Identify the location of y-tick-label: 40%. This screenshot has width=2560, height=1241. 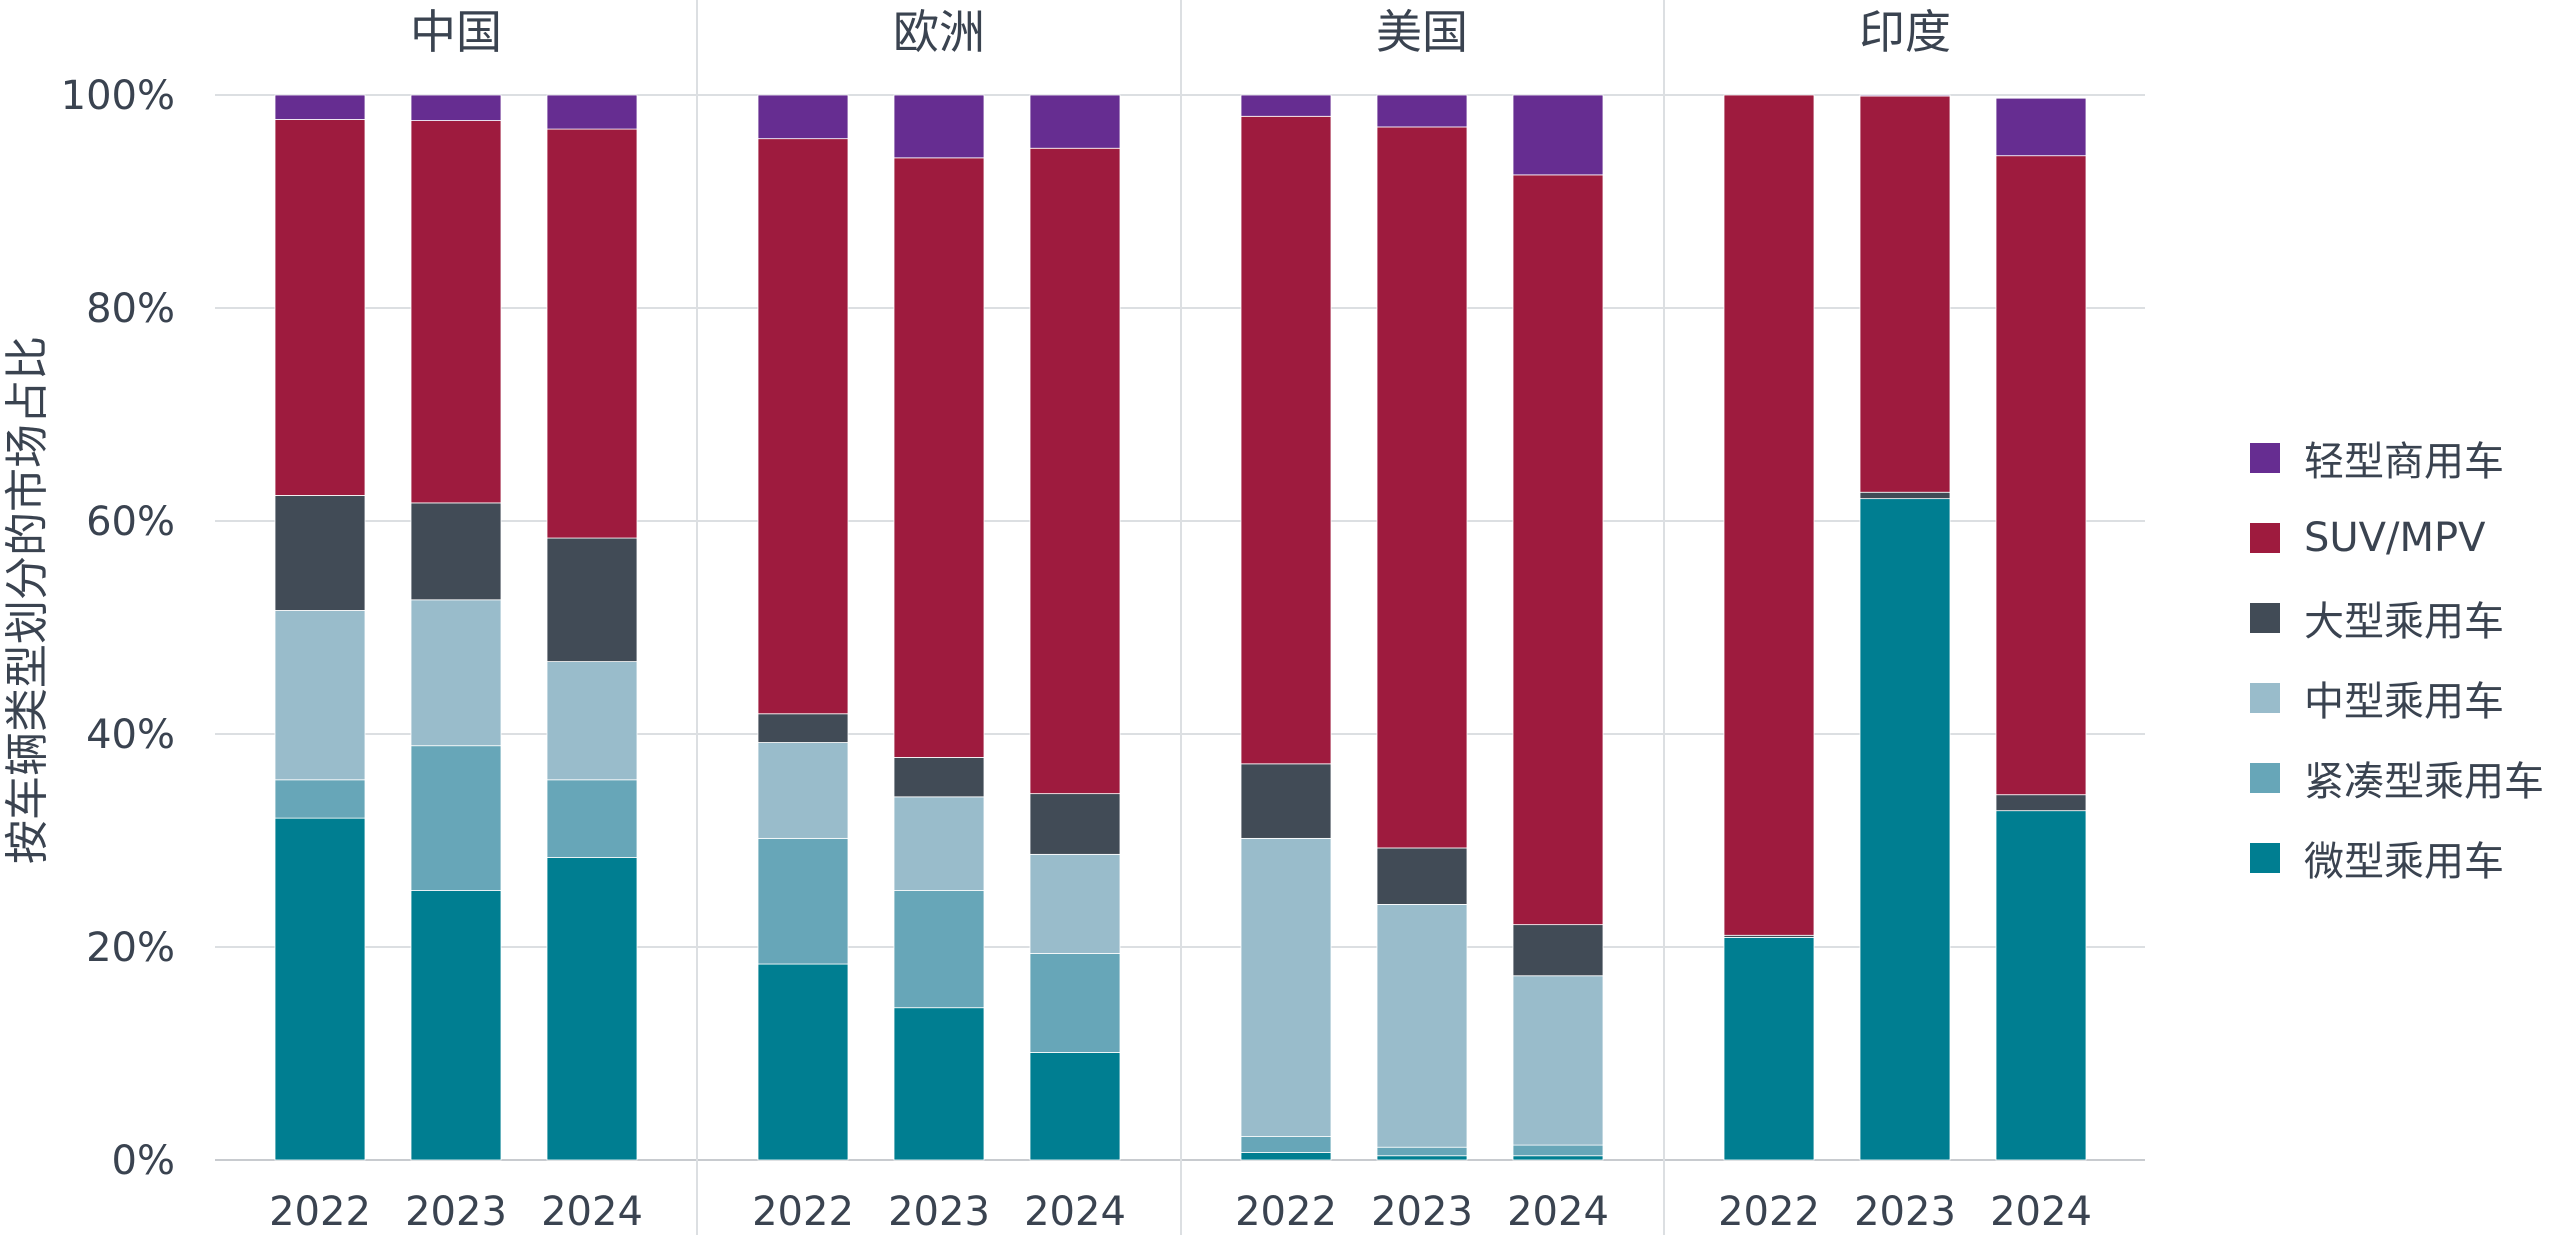
(130, 735).